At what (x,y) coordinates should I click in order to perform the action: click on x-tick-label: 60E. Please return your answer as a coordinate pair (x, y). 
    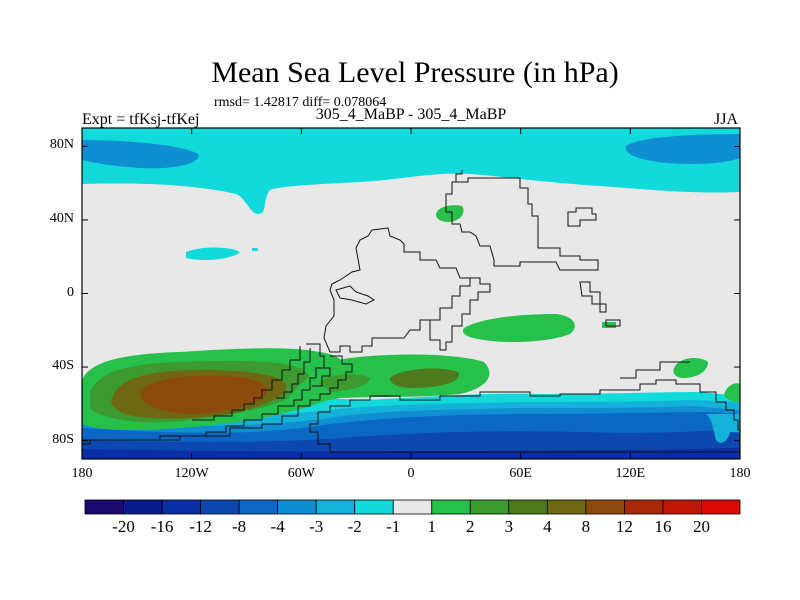
    Looking at the image, I should click on (520, 473).